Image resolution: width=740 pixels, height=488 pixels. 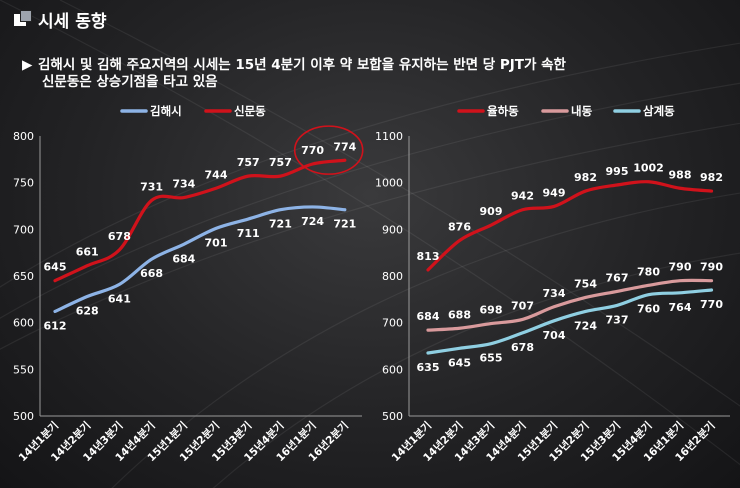 What do you see at coordinates (617, 171) in the screenshot?
I see `data-label: 995` at bounding box center [617, 171].